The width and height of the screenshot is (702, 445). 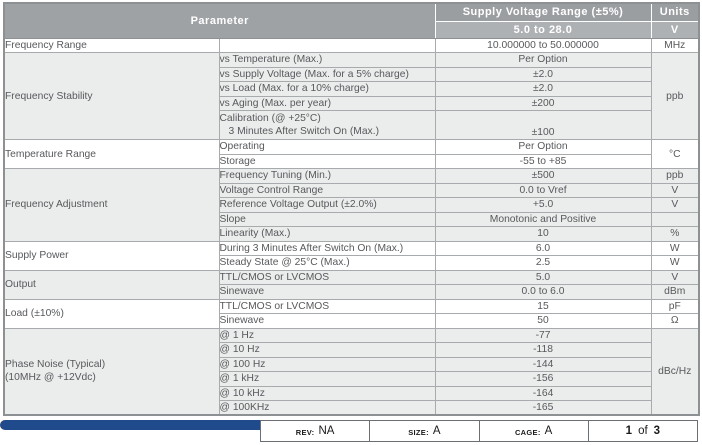 What do you see at coordinates (543, 364) in the screenshot?
I see `value-cell: -144` at bounding box center [543, 364].